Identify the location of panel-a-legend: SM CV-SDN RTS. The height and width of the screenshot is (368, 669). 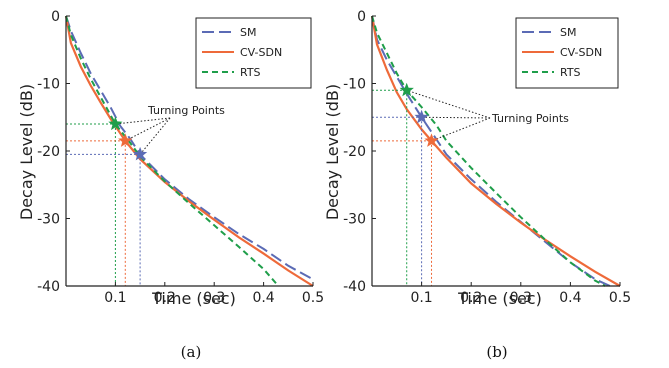
(253, 53).